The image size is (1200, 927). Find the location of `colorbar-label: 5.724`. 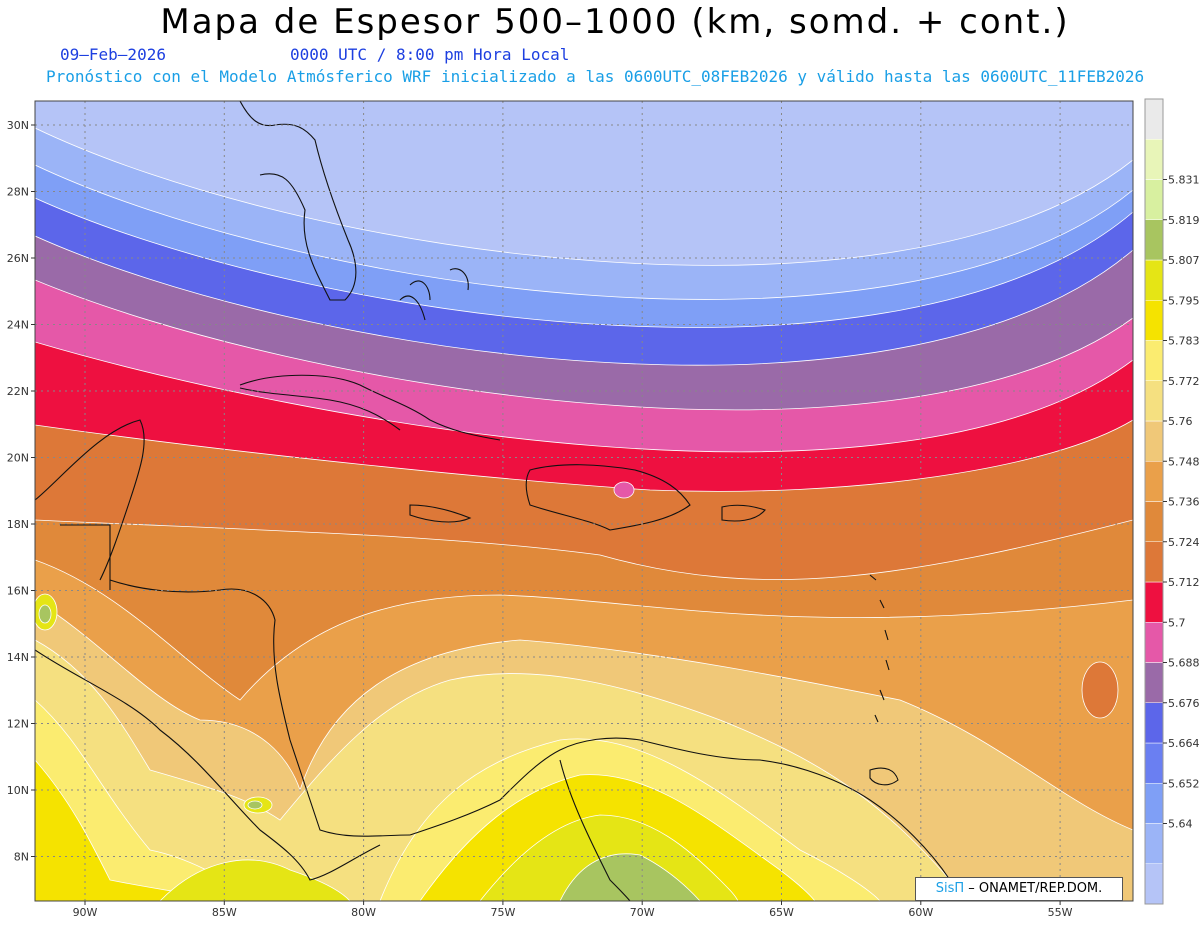

colorbar-label: 5.724 is located at coordinates (1184, 542).